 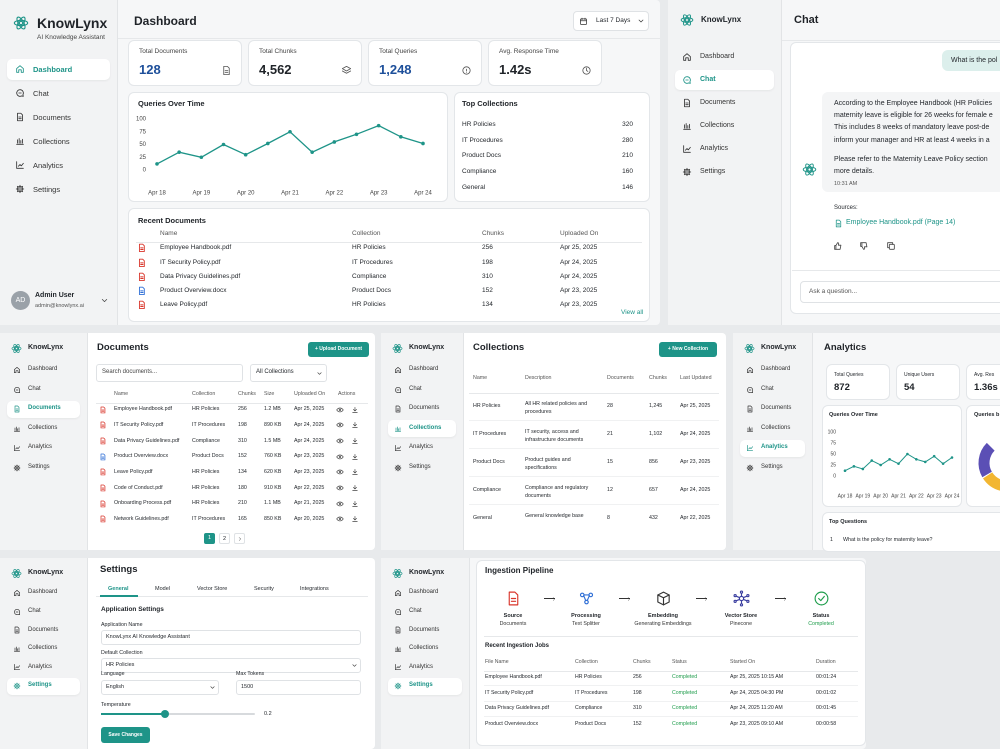 What do you see at coordinates (209, 538) in the screenshot?
I see `page-button: 1` at bounding box center [209, 538].